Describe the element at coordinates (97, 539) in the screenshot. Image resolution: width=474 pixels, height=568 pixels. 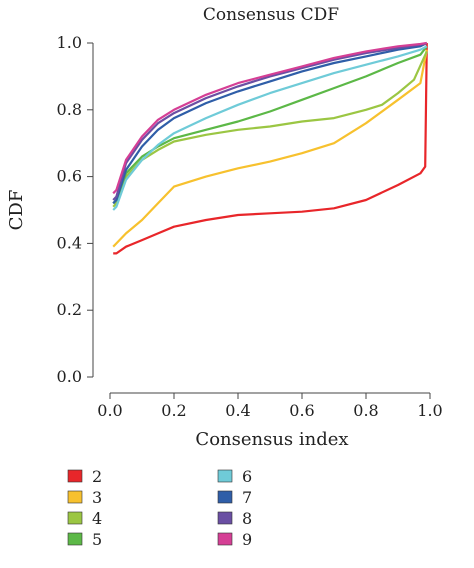
I see `legend-label-5: 5` at that location.